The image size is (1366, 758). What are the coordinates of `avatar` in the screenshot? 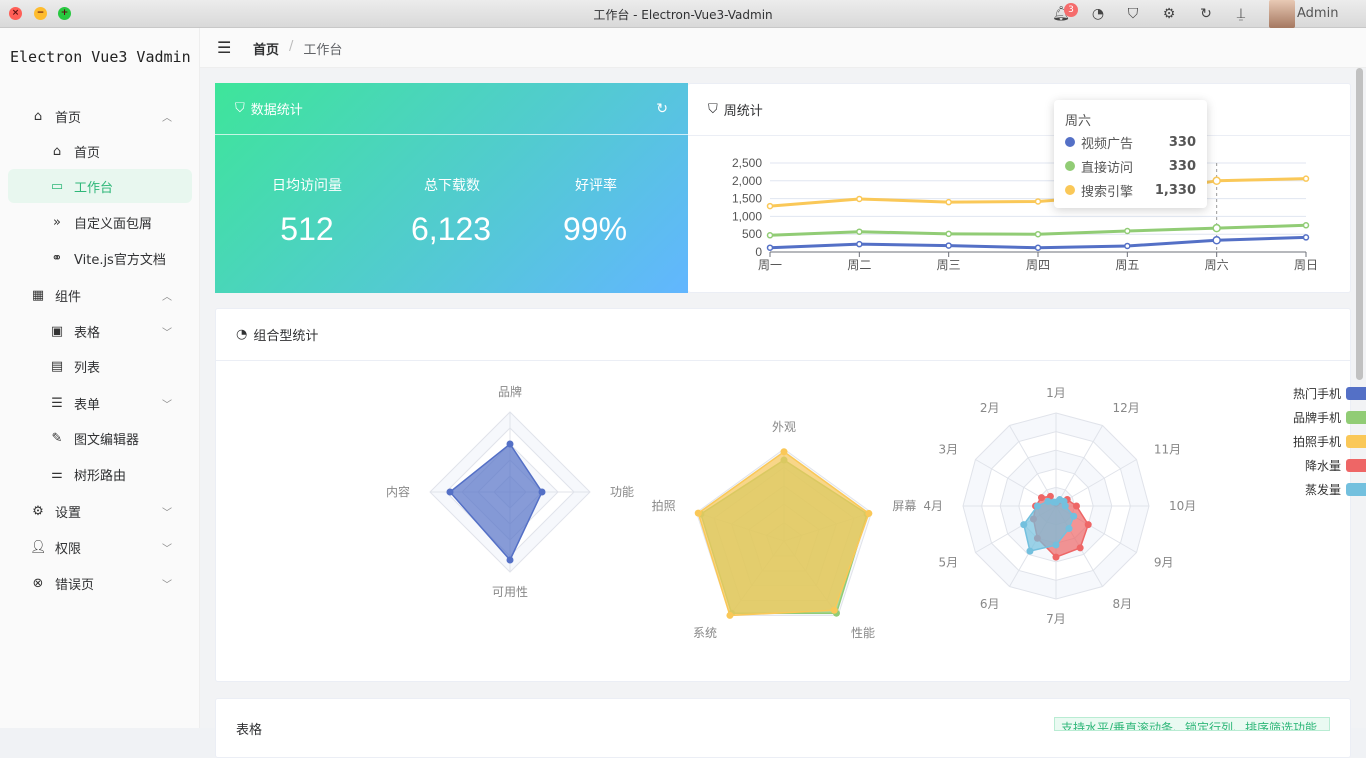 It's located at (1282, 14).